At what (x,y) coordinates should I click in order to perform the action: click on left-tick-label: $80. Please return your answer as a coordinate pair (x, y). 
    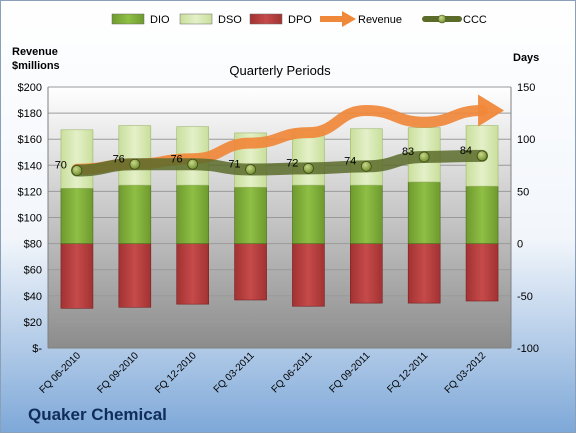
    Looking at the image, I should click on (33, 245).